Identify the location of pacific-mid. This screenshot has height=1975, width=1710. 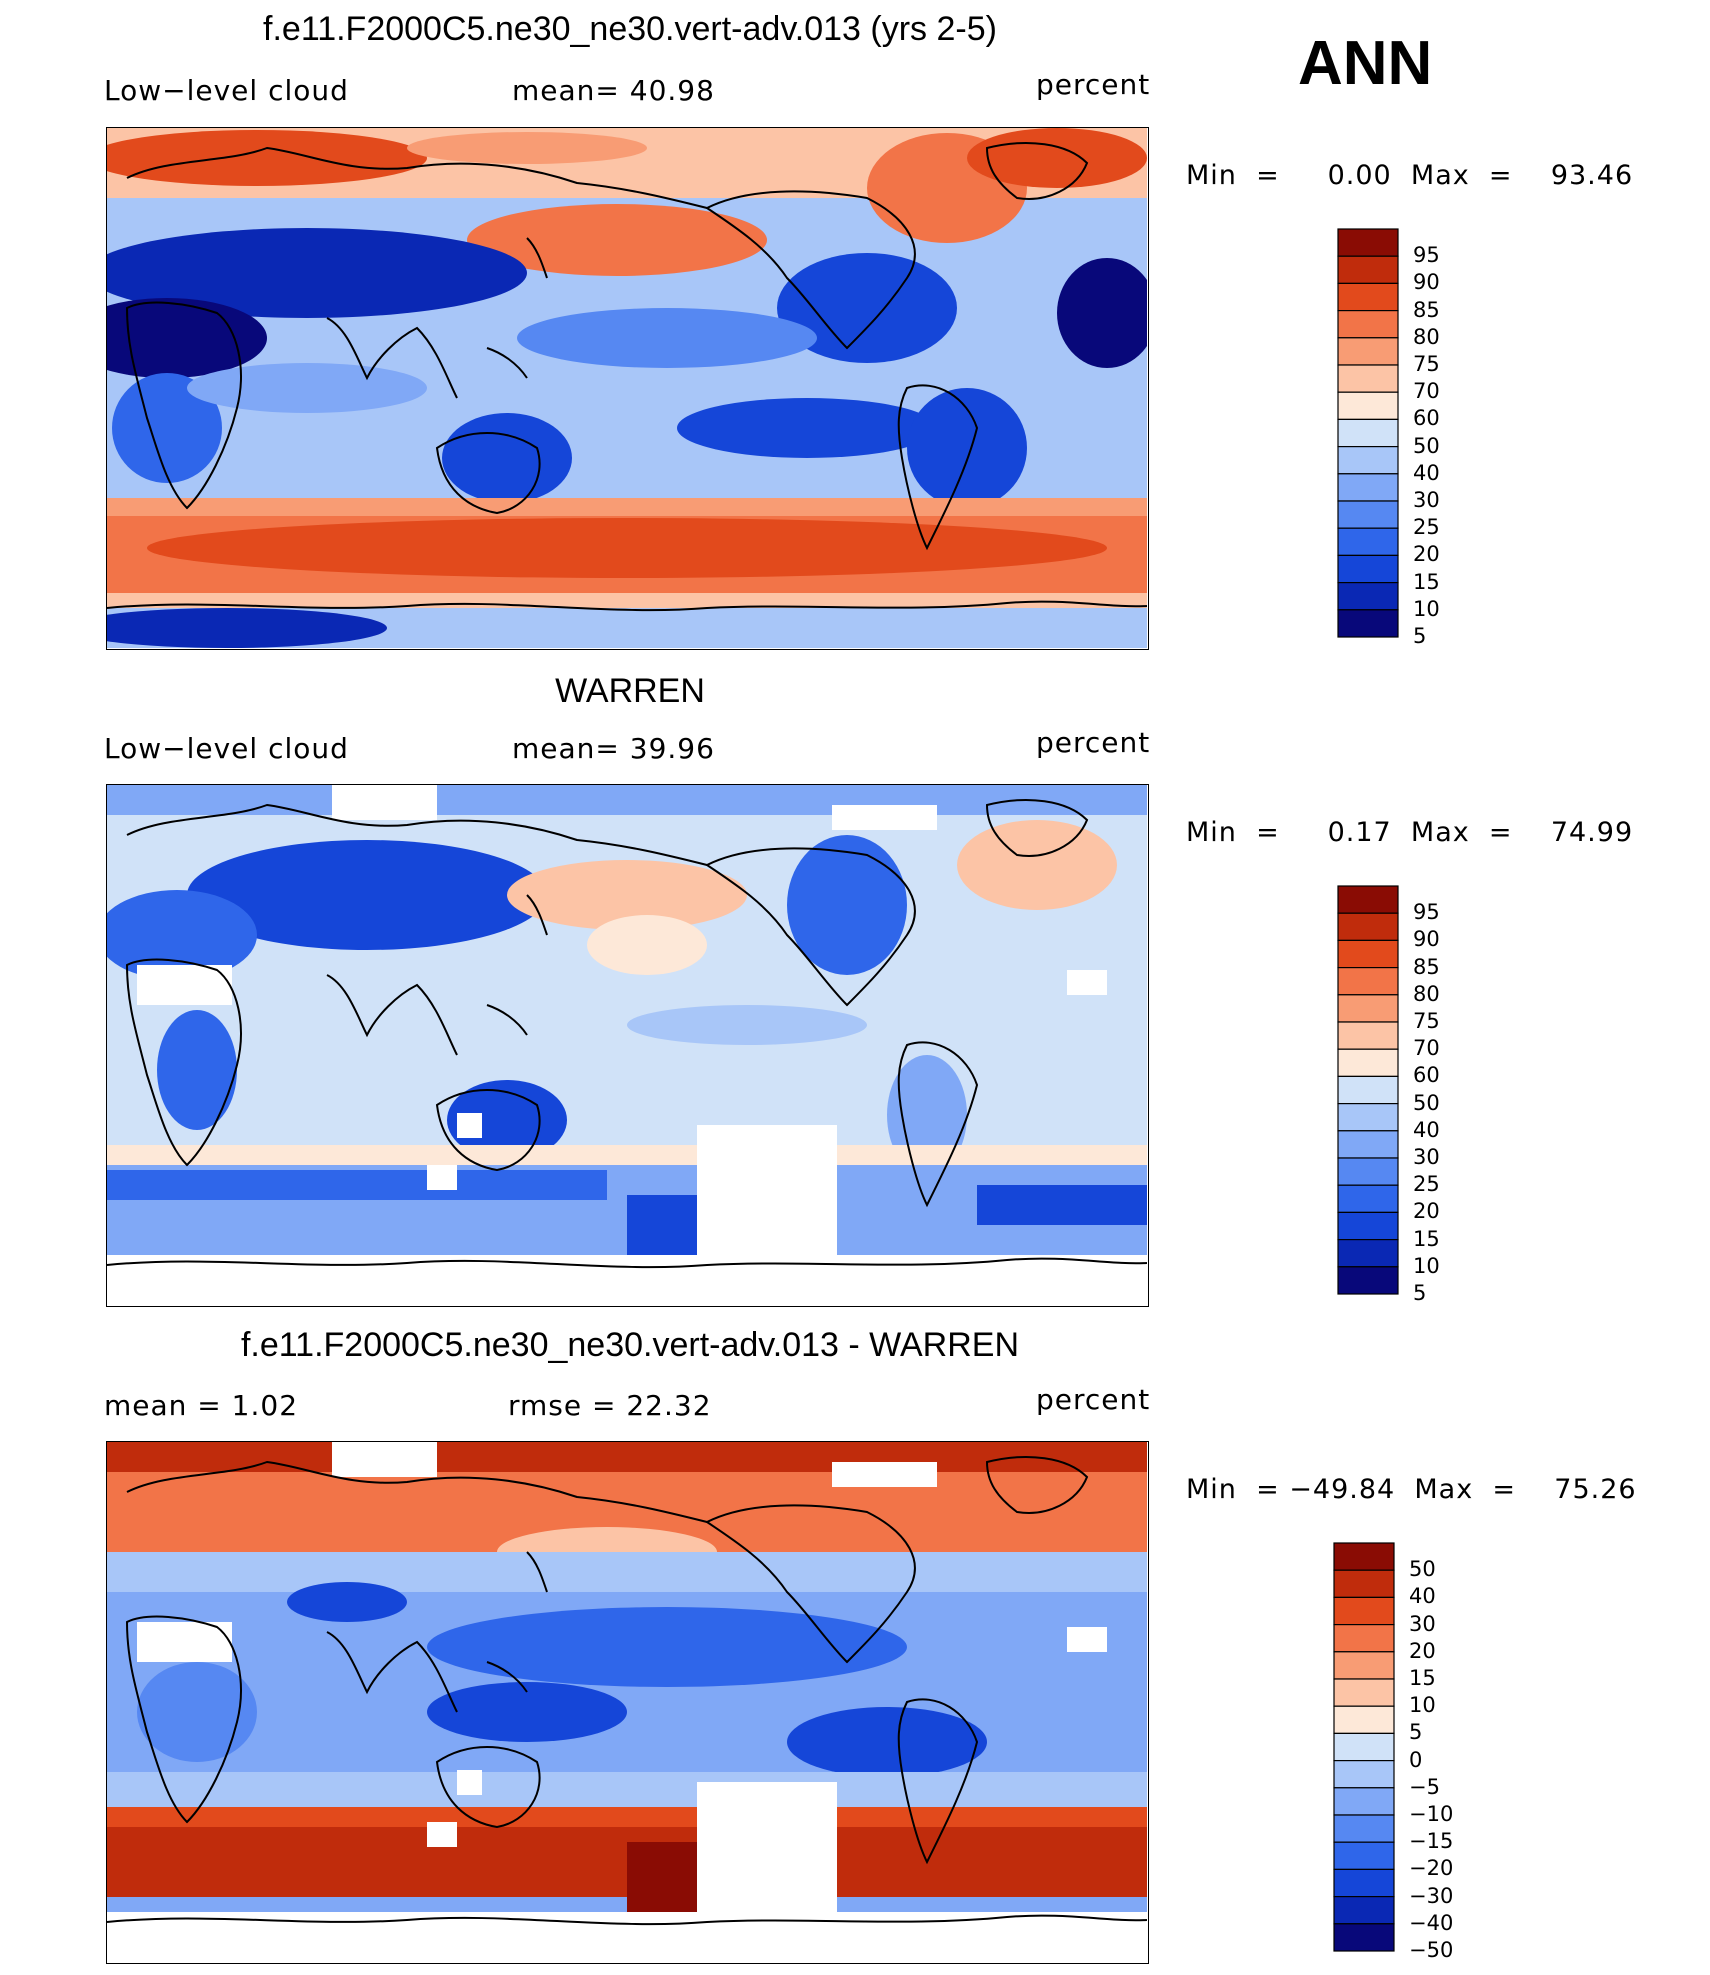
(647, 945).